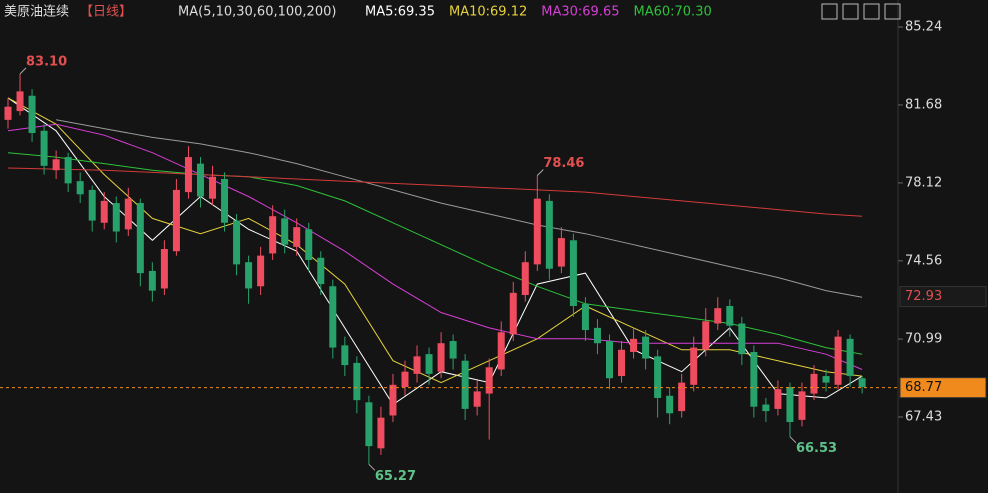 This screenshot has width=988, height=493. Describe the element at coordinates (923, 339) in the screenshot. I see `y-tick-label: 70.99` at that location.